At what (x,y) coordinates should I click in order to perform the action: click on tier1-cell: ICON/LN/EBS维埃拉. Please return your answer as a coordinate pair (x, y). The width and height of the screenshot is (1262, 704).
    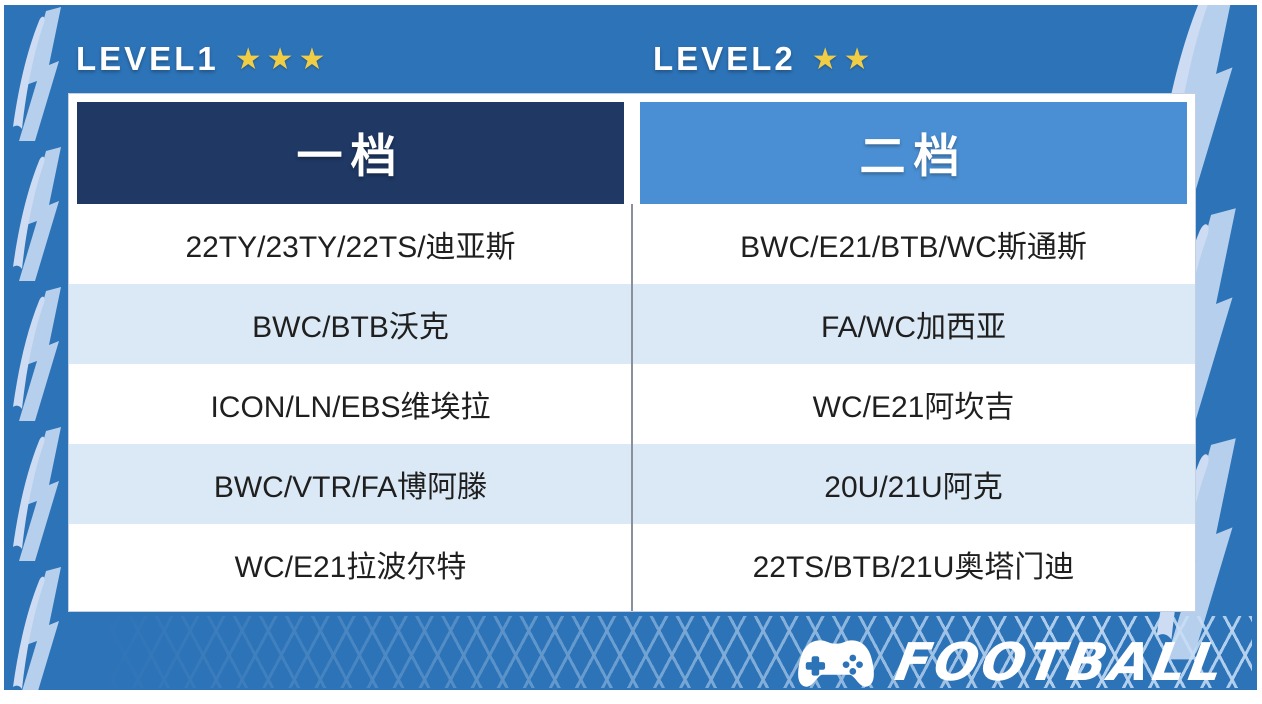
    Looking at the image, I should click on (350, 407).